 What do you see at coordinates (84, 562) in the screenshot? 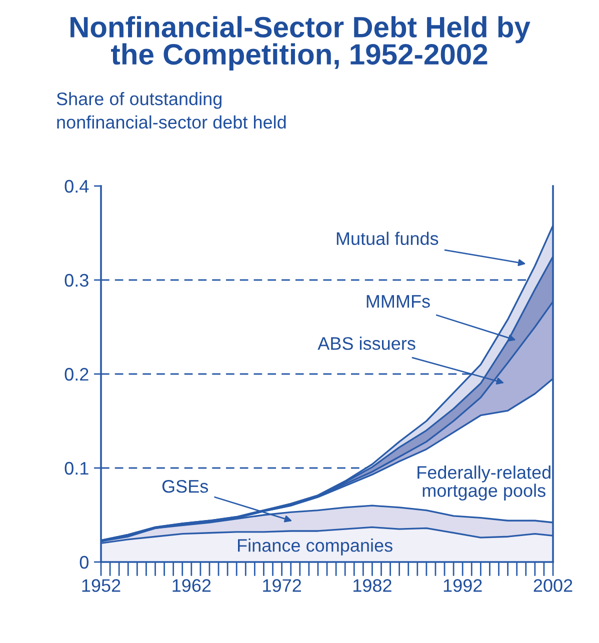
I see `y-tick-label: 0` at bounding box center [84, 562].